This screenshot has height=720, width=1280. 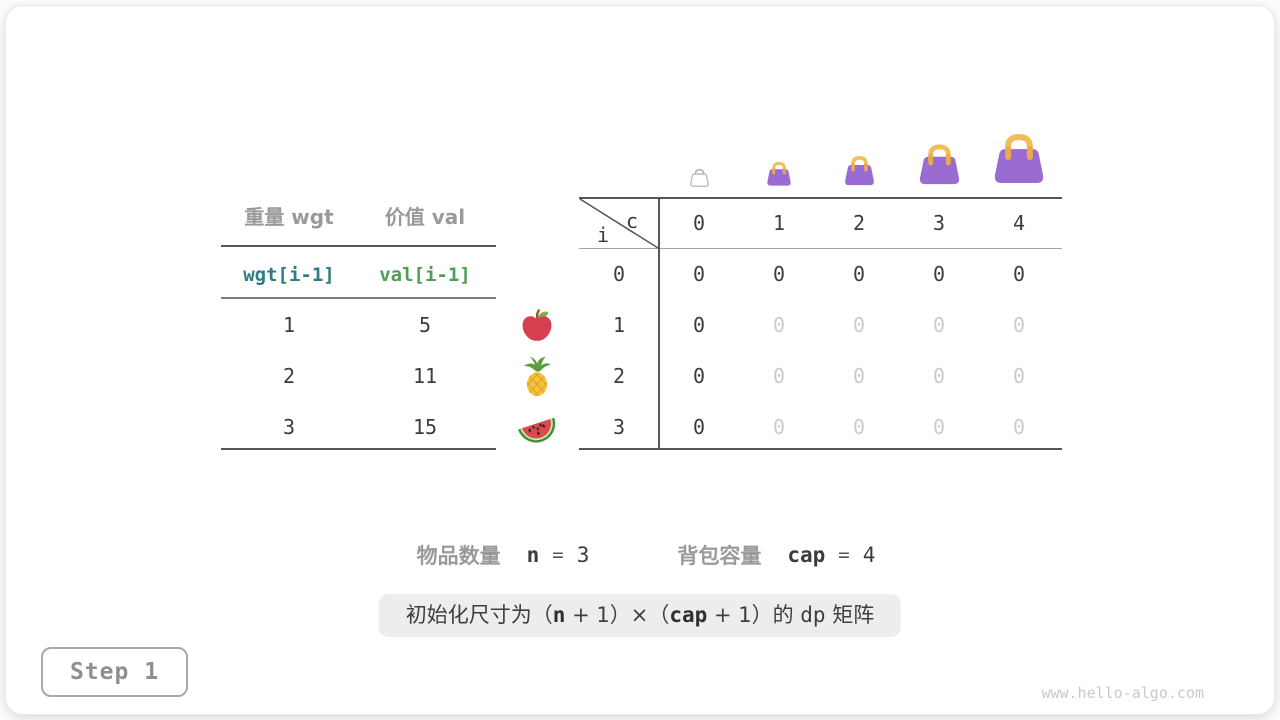 I want to click on caption-pill: 初始化尺寸为（n + 1）×（cap + 1）的 dp 矩阵, so click(x=640, y=615).